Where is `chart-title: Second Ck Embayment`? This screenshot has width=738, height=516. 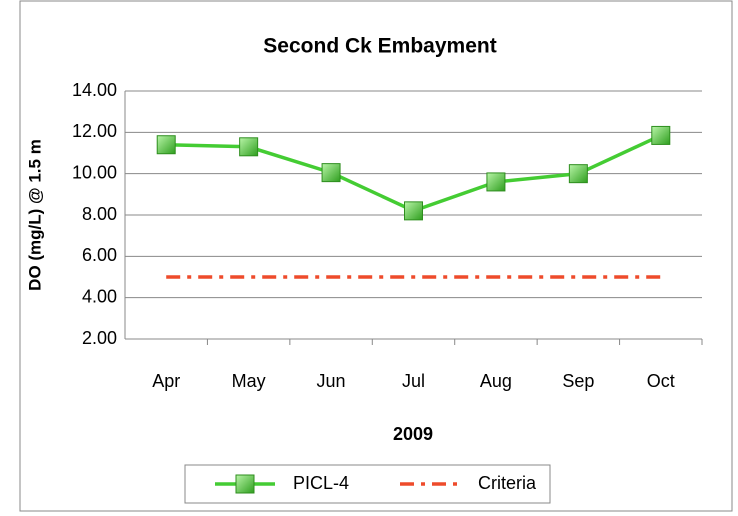 chart-title: Second Ck Embayment is located at coordinates (379, 46).